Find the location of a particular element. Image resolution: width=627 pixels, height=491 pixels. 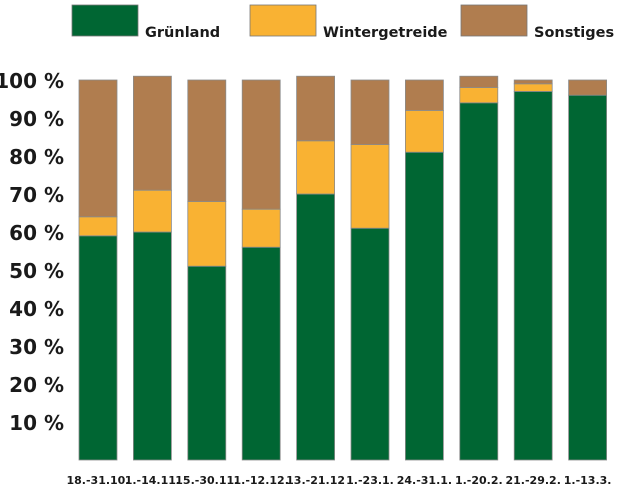

x-tick-label-1-14-11: 1.-14.11. is located at coordinates (152, 480).